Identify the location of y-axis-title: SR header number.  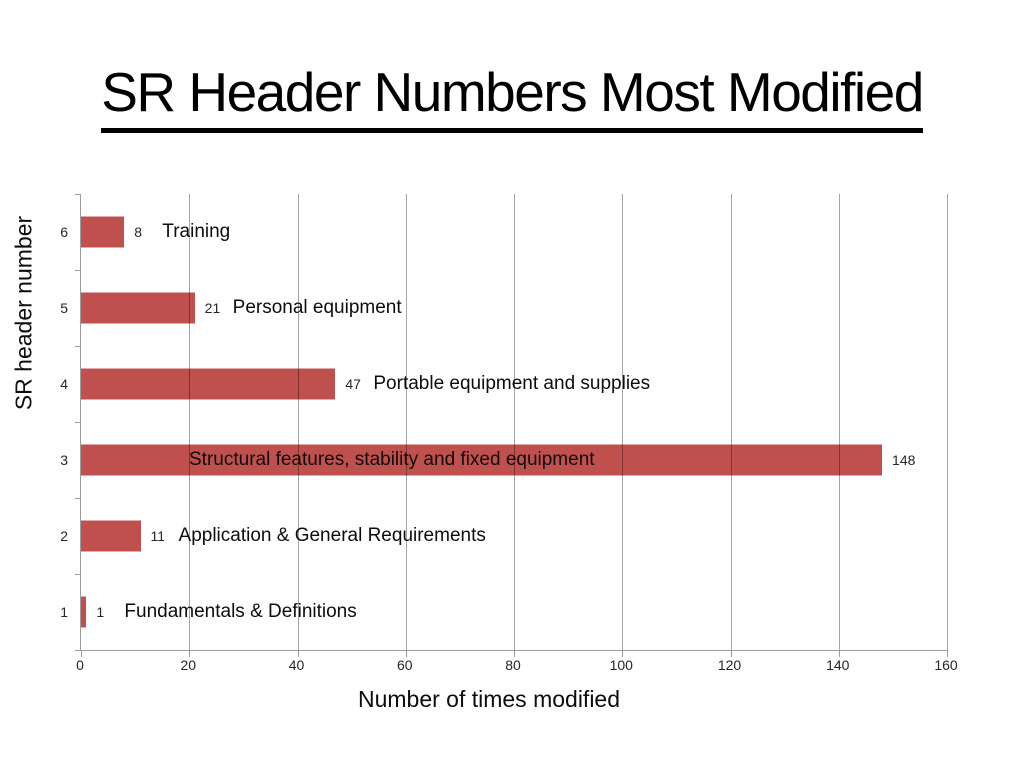
(23, 313).